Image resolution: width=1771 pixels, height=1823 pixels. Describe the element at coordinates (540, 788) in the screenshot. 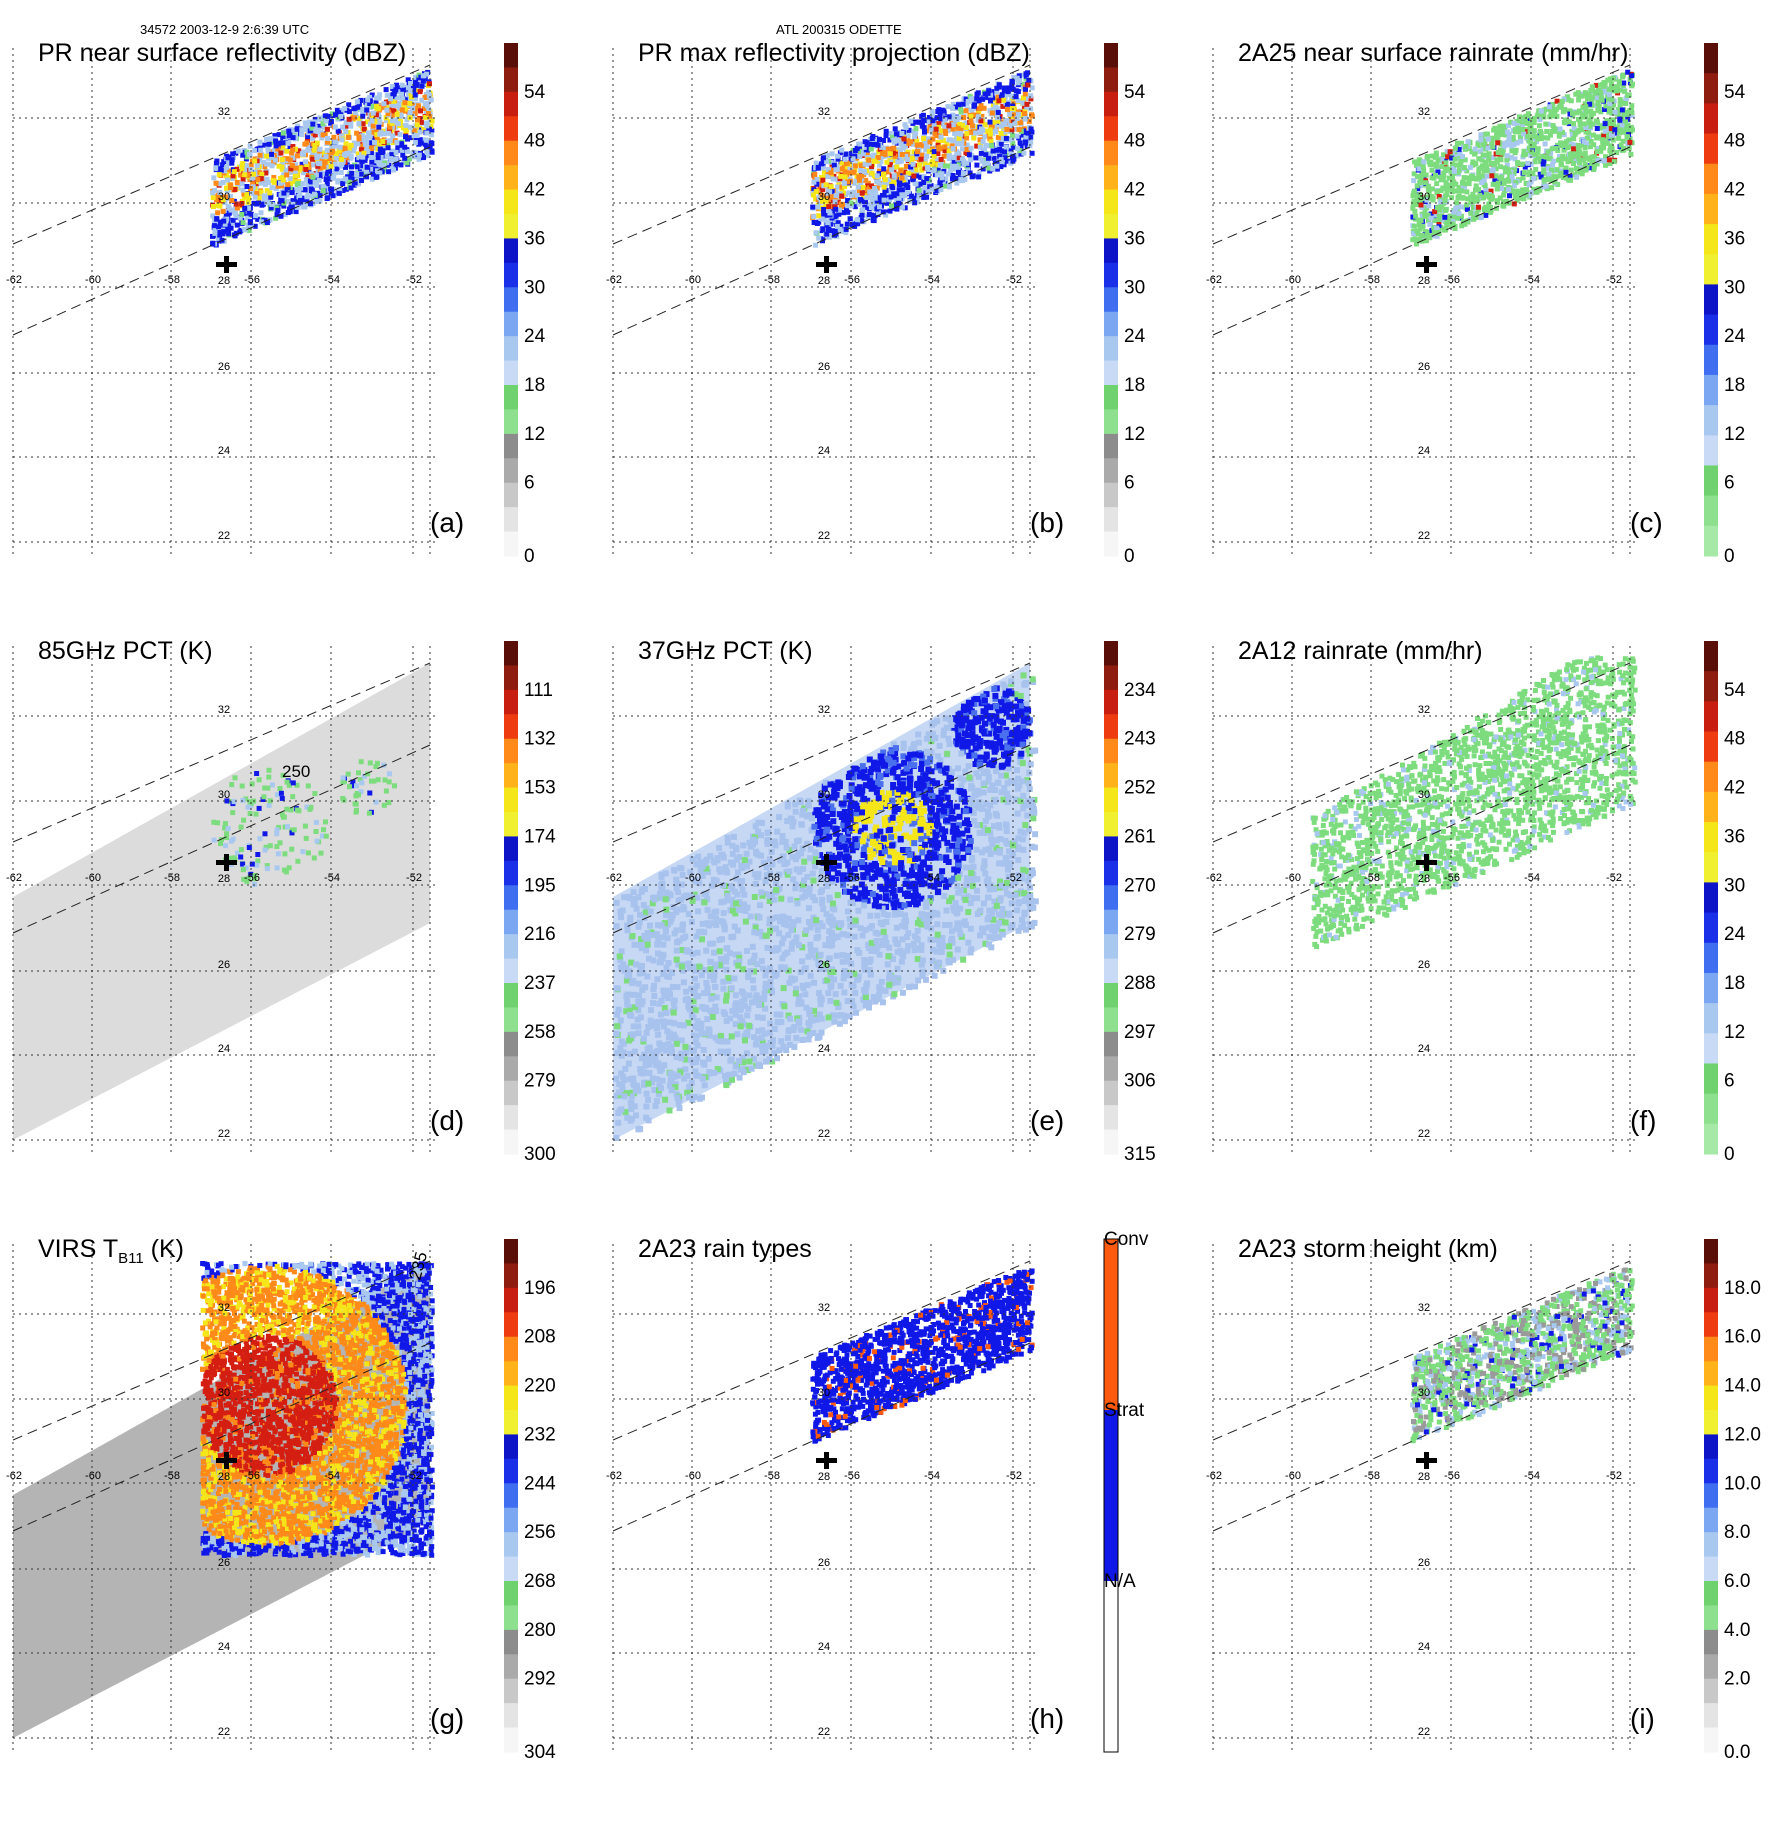

I see `colorbar-label: 153` at that location.